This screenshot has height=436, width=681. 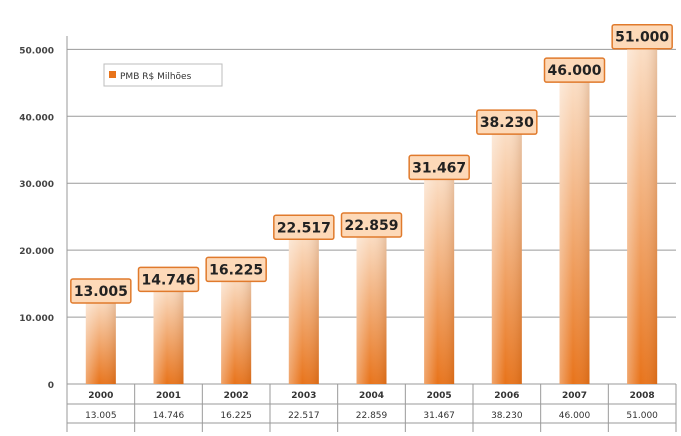 What do you see at coordinates (36, 185) in the screenshot?
I see `y-tick-label: 30.000` at bounding box center [36, 185].